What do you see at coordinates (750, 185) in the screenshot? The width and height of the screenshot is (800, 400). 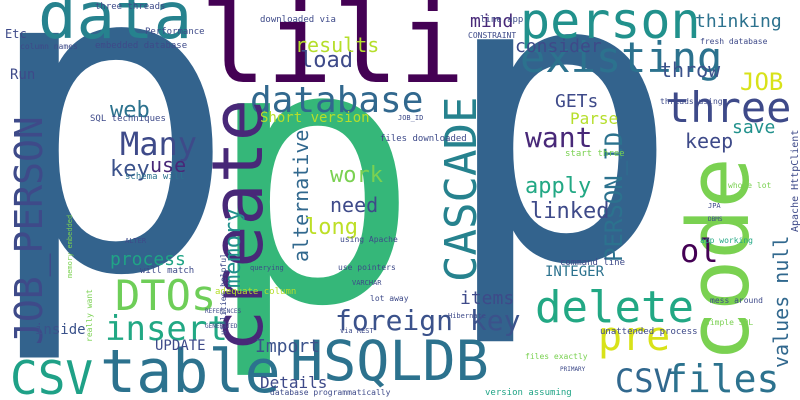 I see `cloud-word: whole lot` at bounding box center [750, 185].